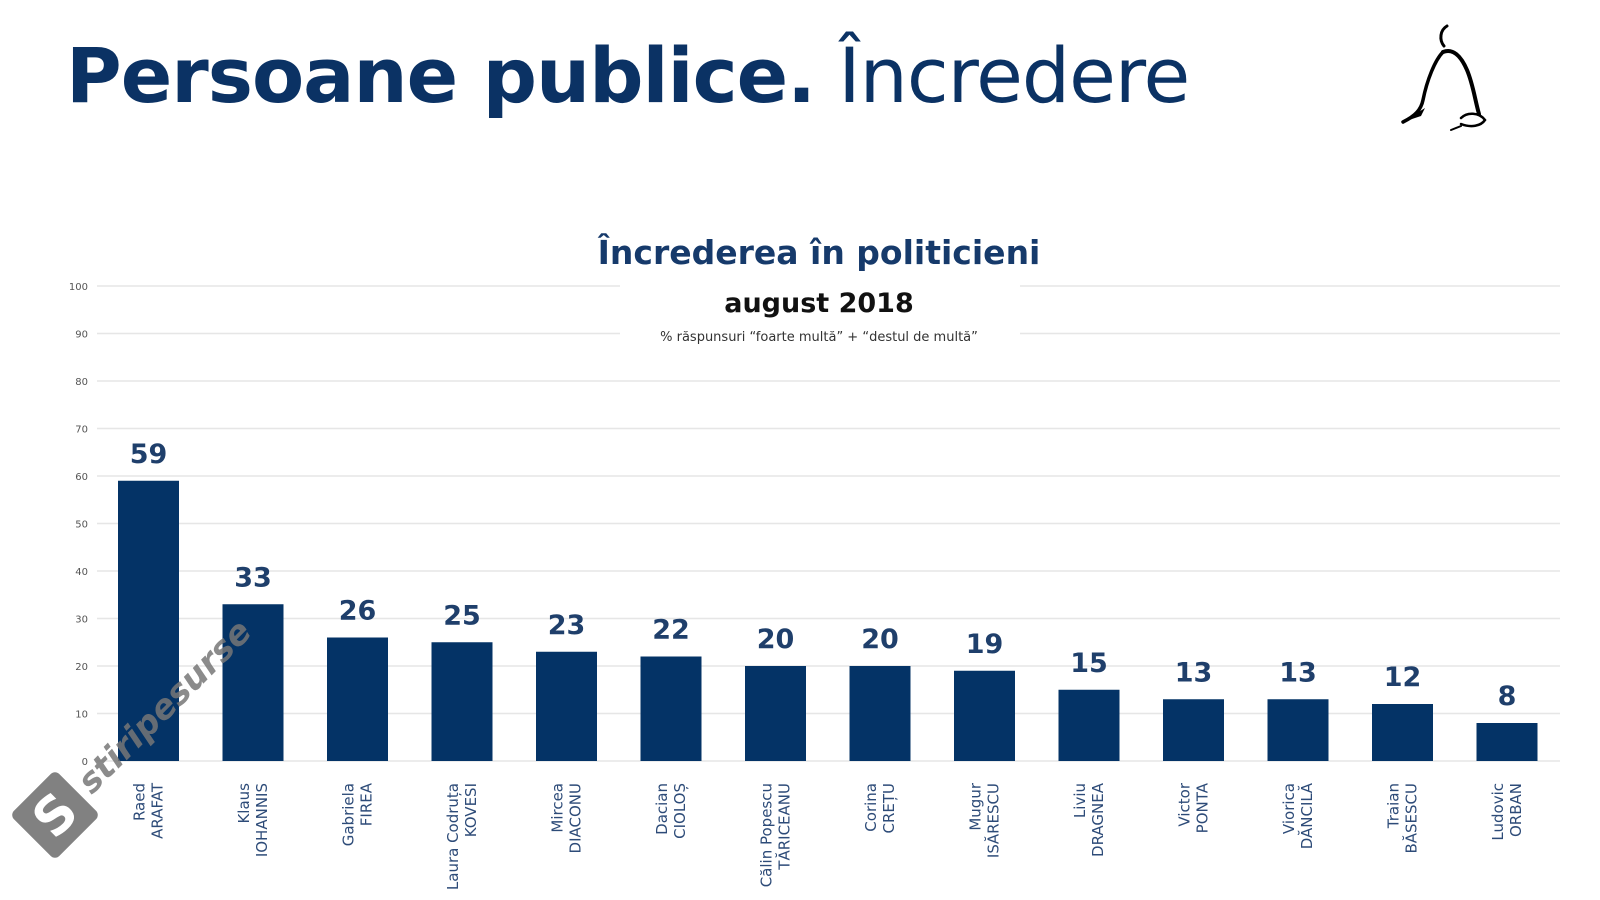 Image resolution: width=1600 pixels, height=900 pixels. What do you see at coordinates (820, 284) in the screenshot?
I see `chart-title-background` at bounding box center [820, 284].